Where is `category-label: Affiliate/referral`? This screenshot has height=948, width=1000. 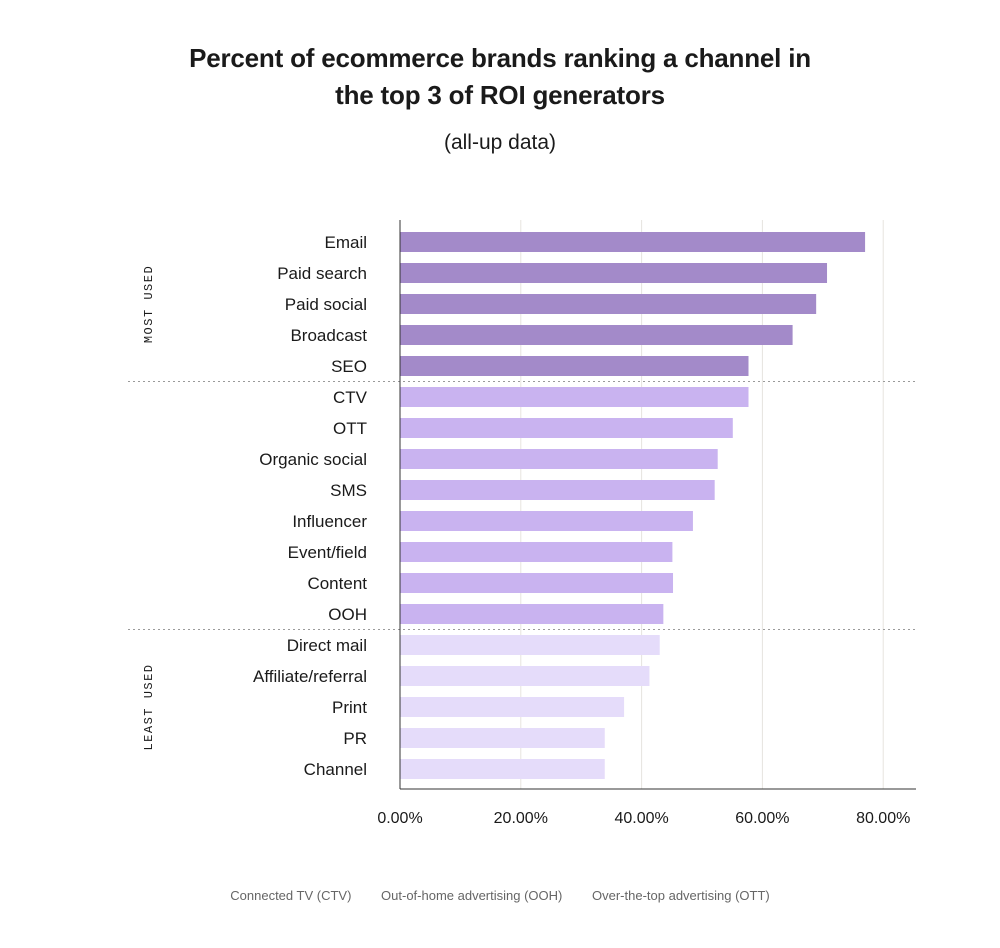
category-label: Affiliate/referral is located at coordinates (310, 676).